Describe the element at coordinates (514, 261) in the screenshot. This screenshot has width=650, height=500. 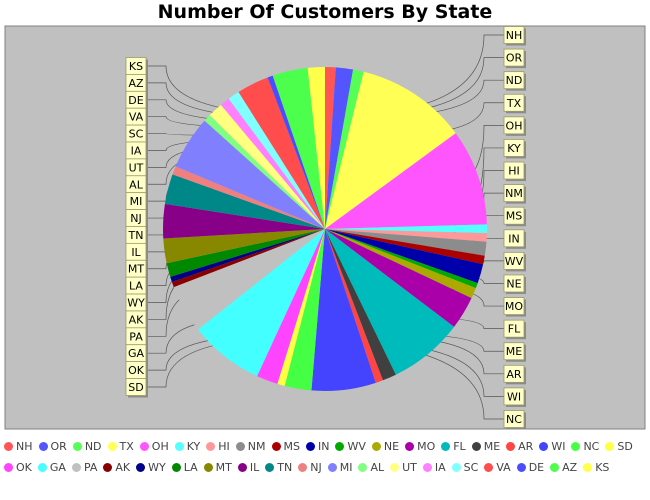
I see `slice-label-wv: WV` at that location.